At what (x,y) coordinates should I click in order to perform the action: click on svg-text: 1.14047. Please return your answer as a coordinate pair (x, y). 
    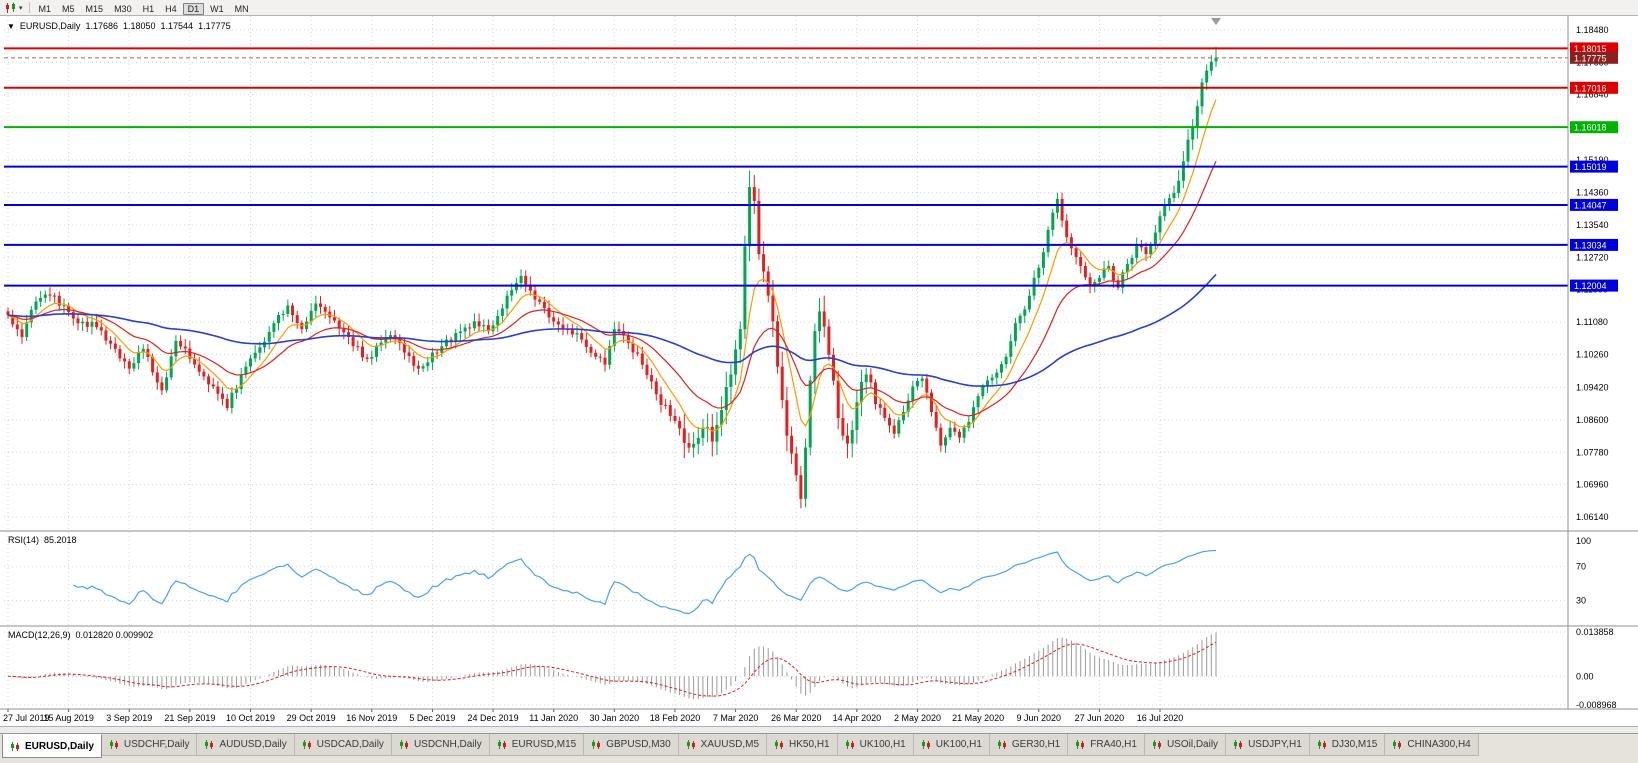
    Looking at the image, I should click on (1590, 205).